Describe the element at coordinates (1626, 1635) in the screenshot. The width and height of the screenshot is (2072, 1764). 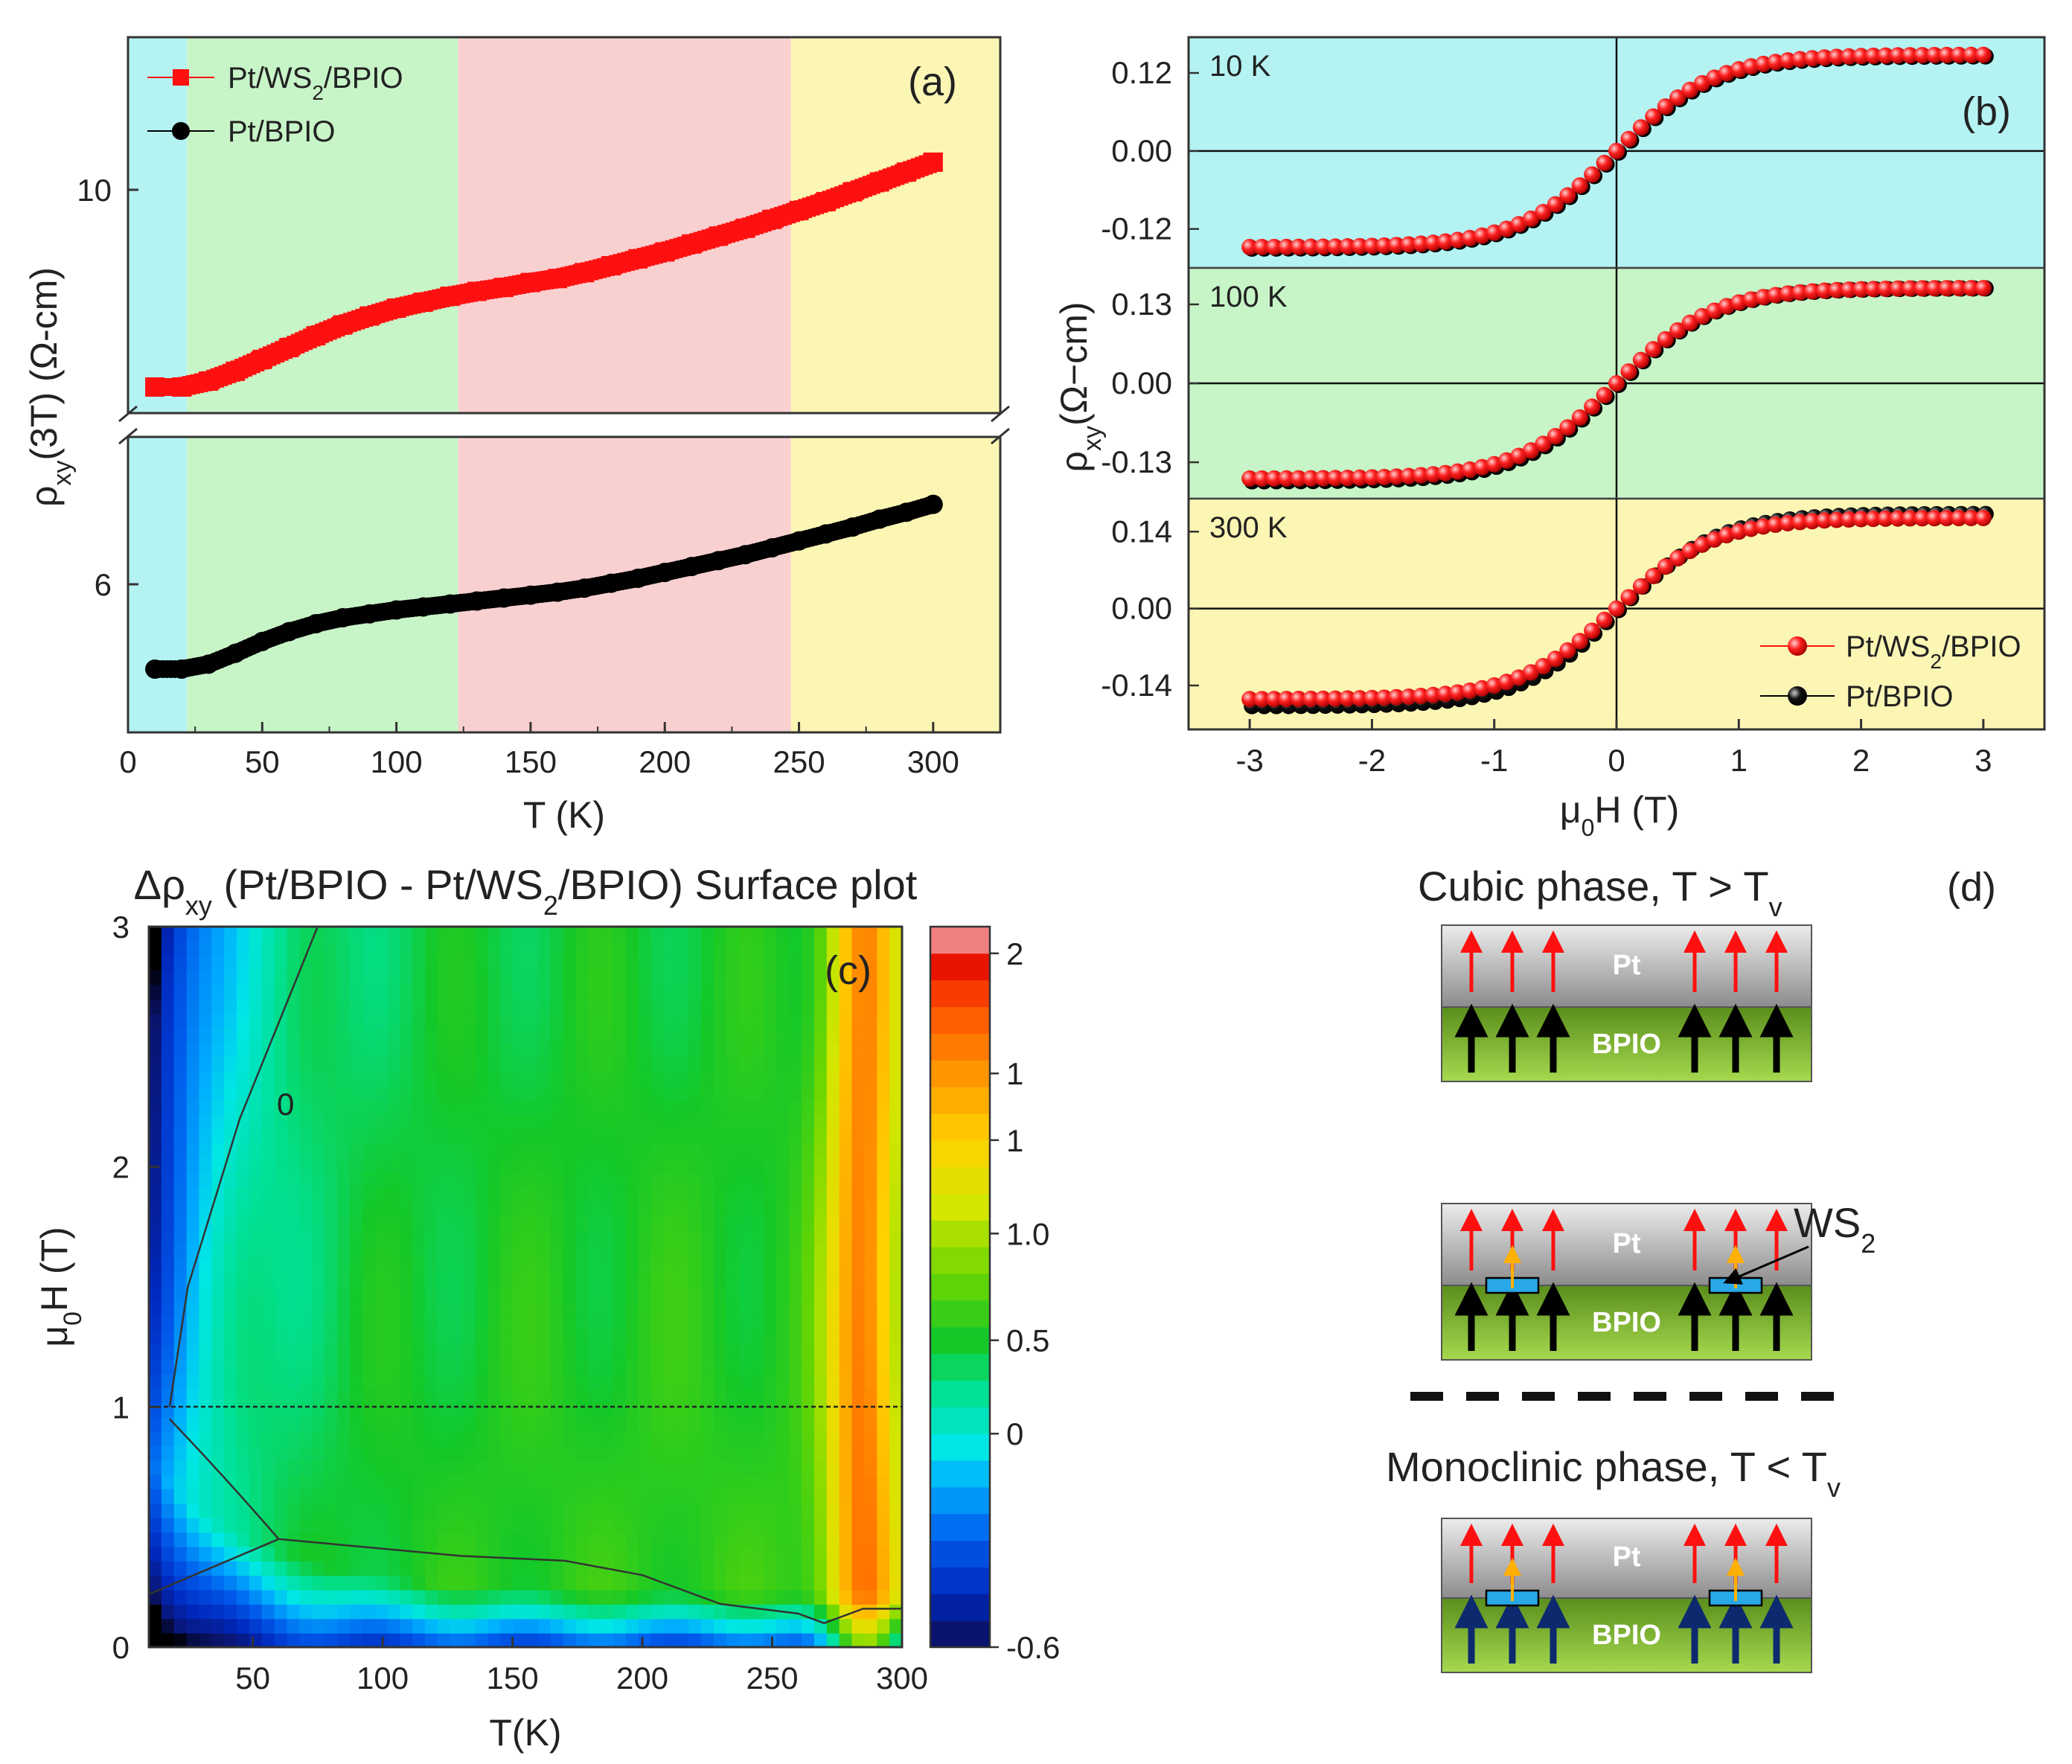
I see `bpio-label: BPIO` at that location.